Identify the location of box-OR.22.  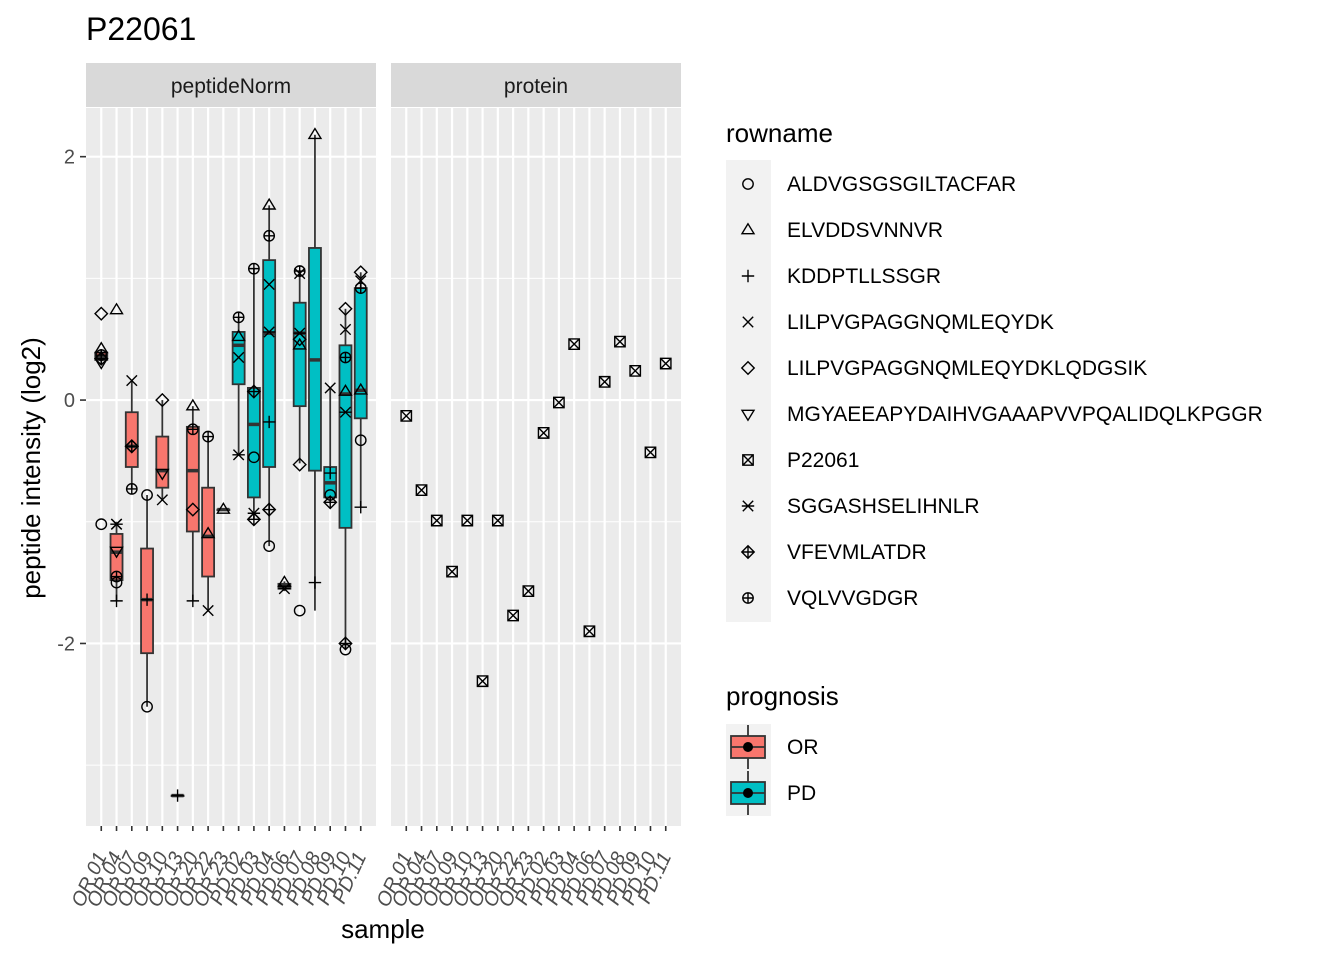
(208, 523).